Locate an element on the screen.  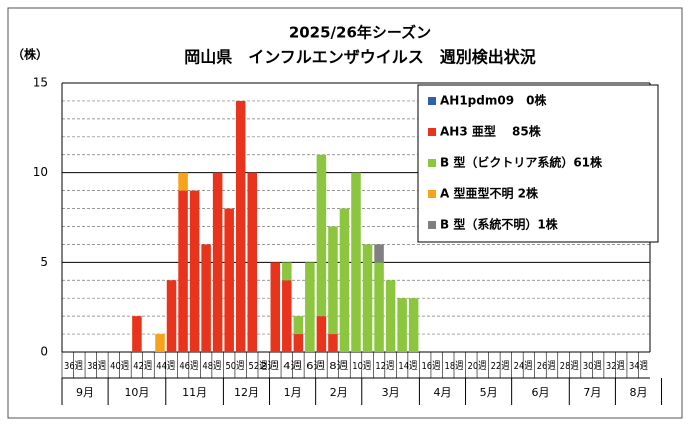
month-label: 2月 is located at coordinates (339, 392).